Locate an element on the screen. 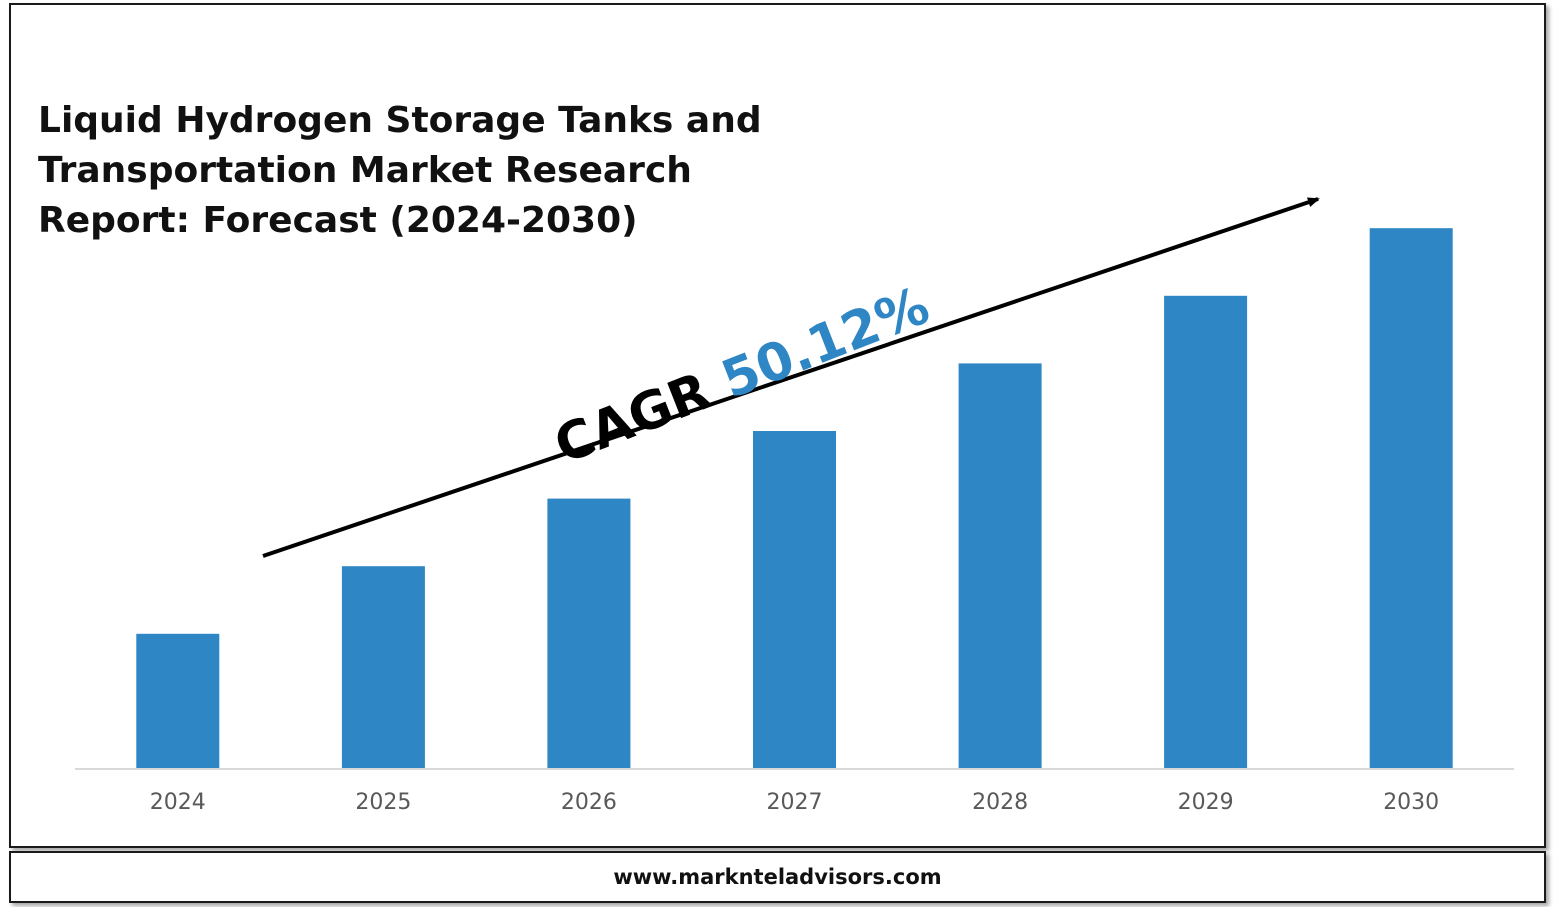 The height and width of the screenshot is (907, 1557). x-axis-tick-labels: 2024 2025 2026 2027 2028 2029 2030 is located at coordinates (794, 802).